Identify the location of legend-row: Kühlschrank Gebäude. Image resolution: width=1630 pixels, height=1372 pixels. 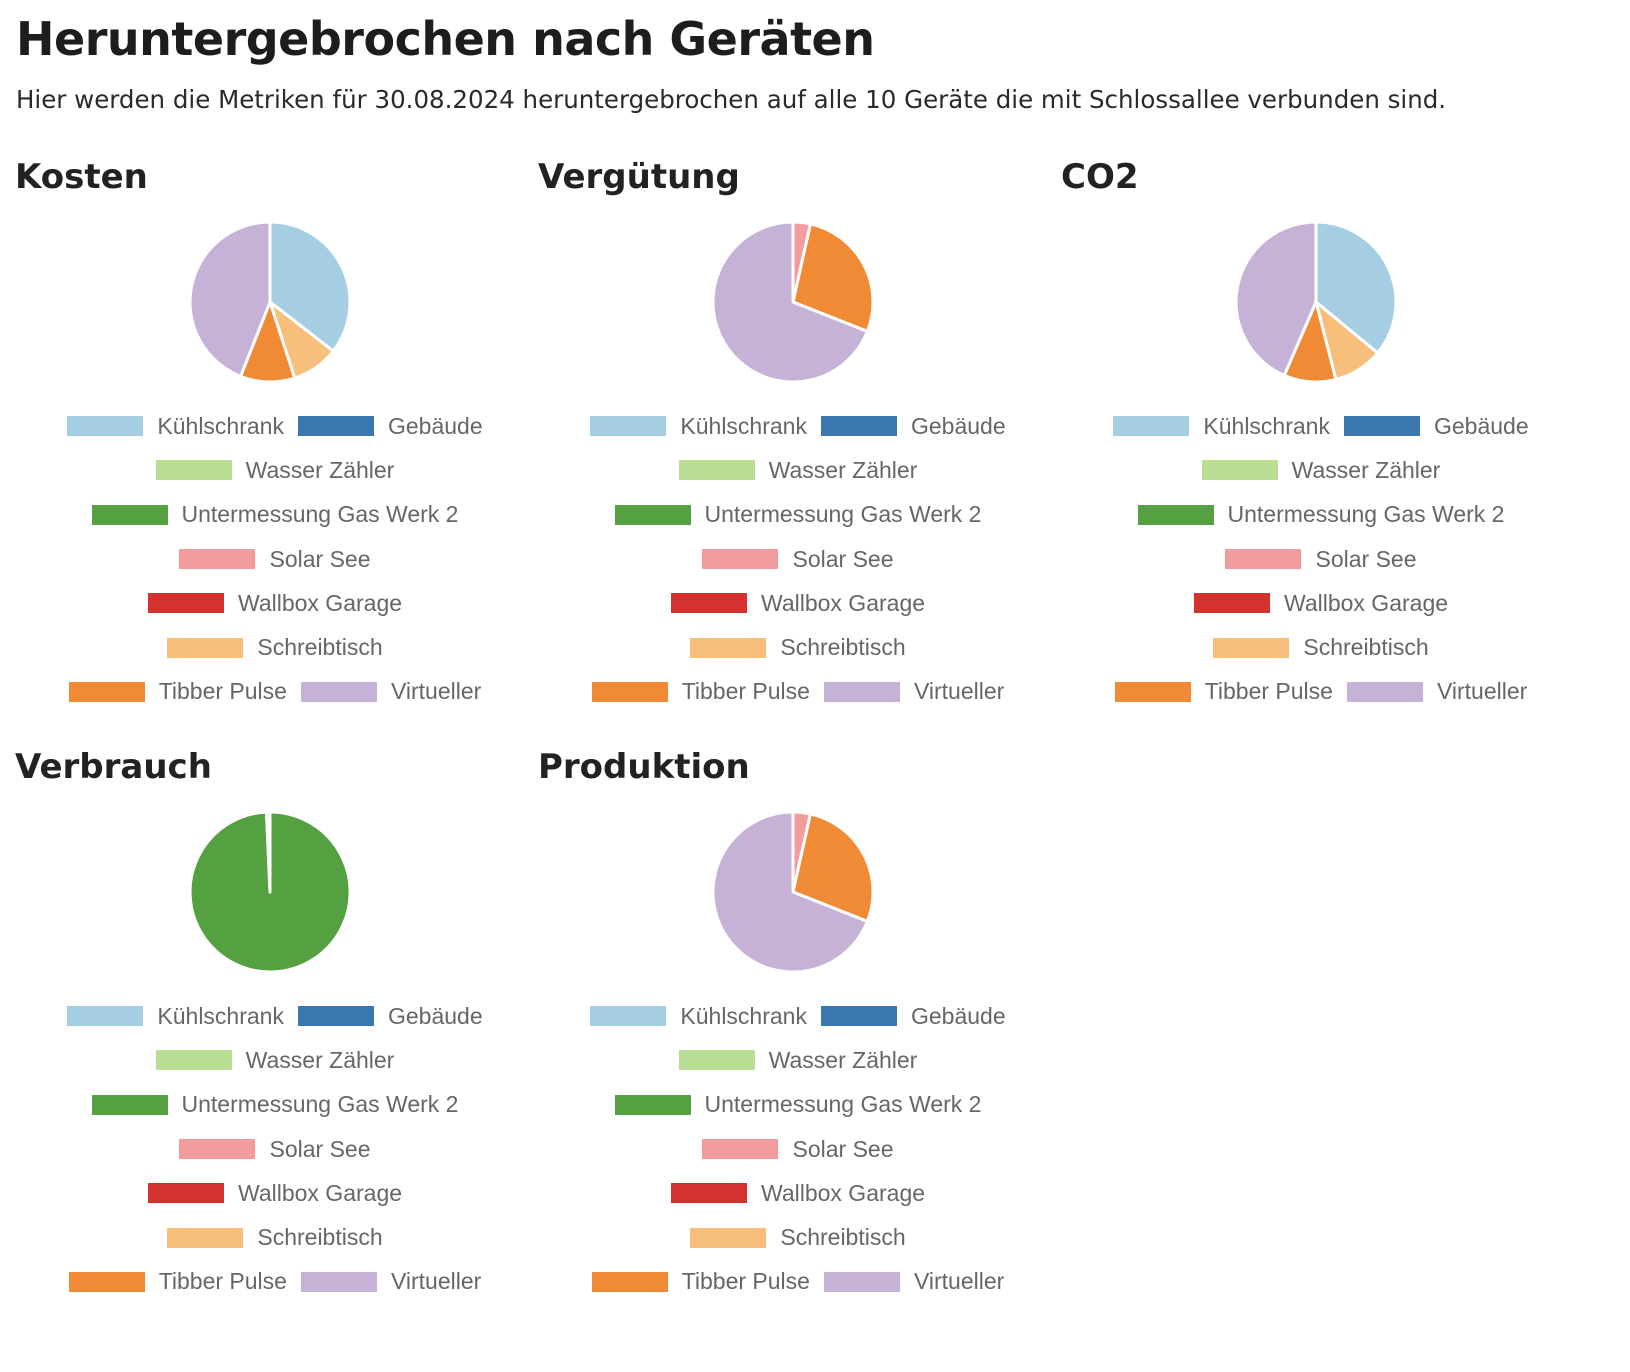
(798, 1016).